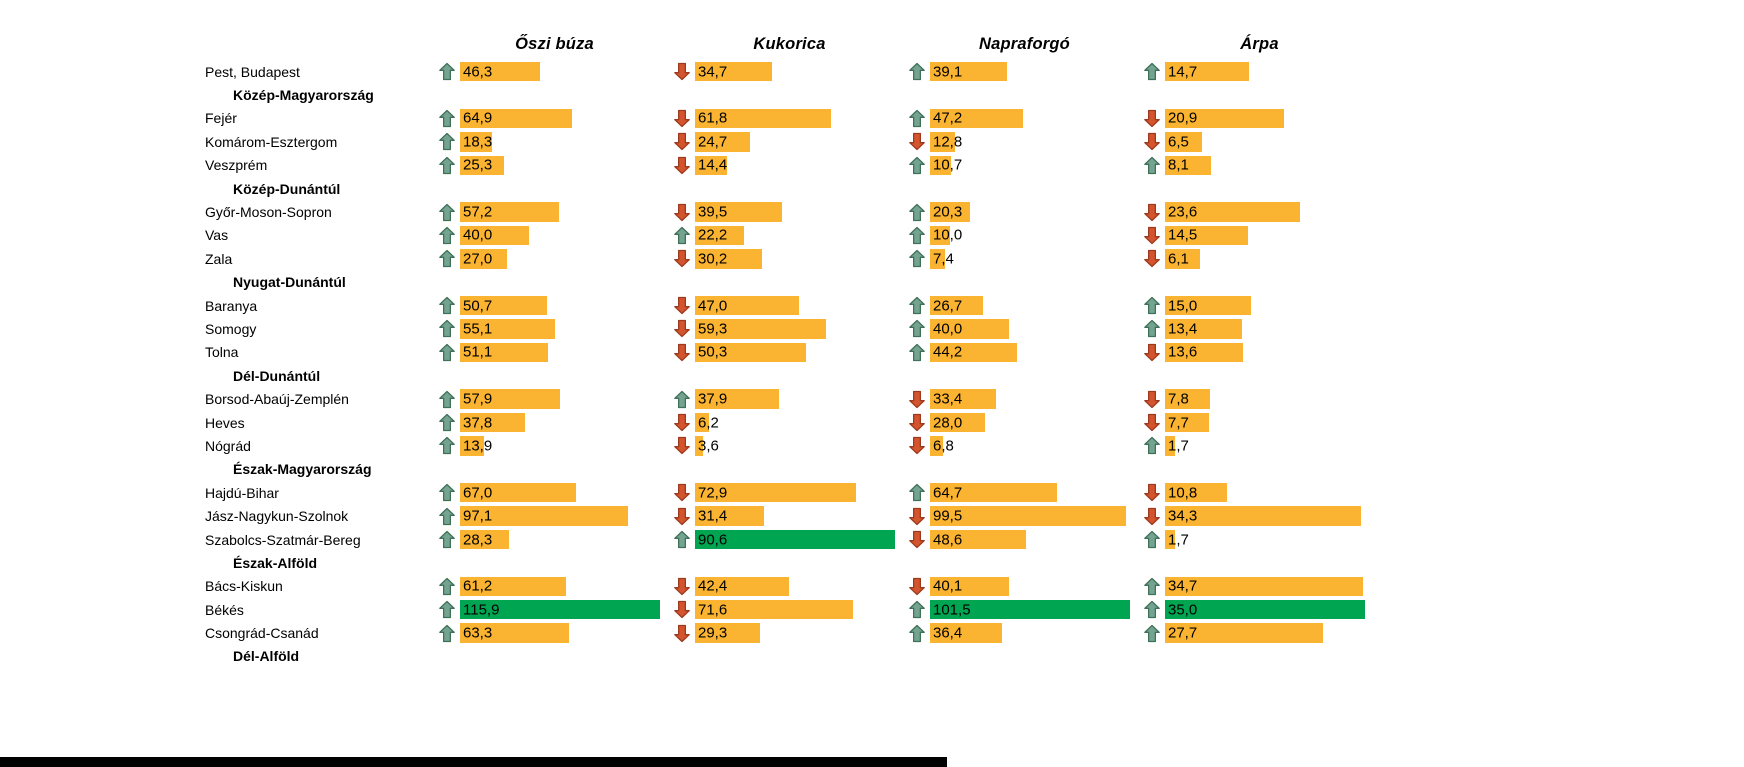  Describe the element at coordinates (224, 609) in the screenshot. I see `county-label: Békés` at that location.